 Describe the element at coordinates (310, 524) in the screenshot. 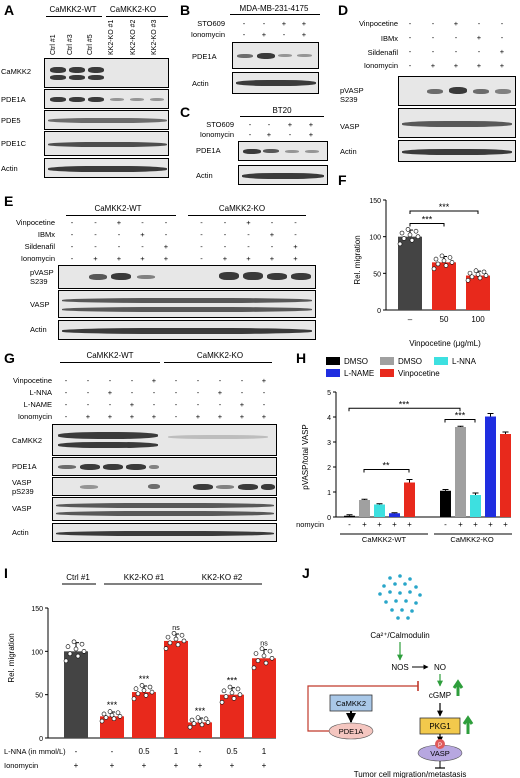

I see `h-row-label: Ionomycin` at that location.